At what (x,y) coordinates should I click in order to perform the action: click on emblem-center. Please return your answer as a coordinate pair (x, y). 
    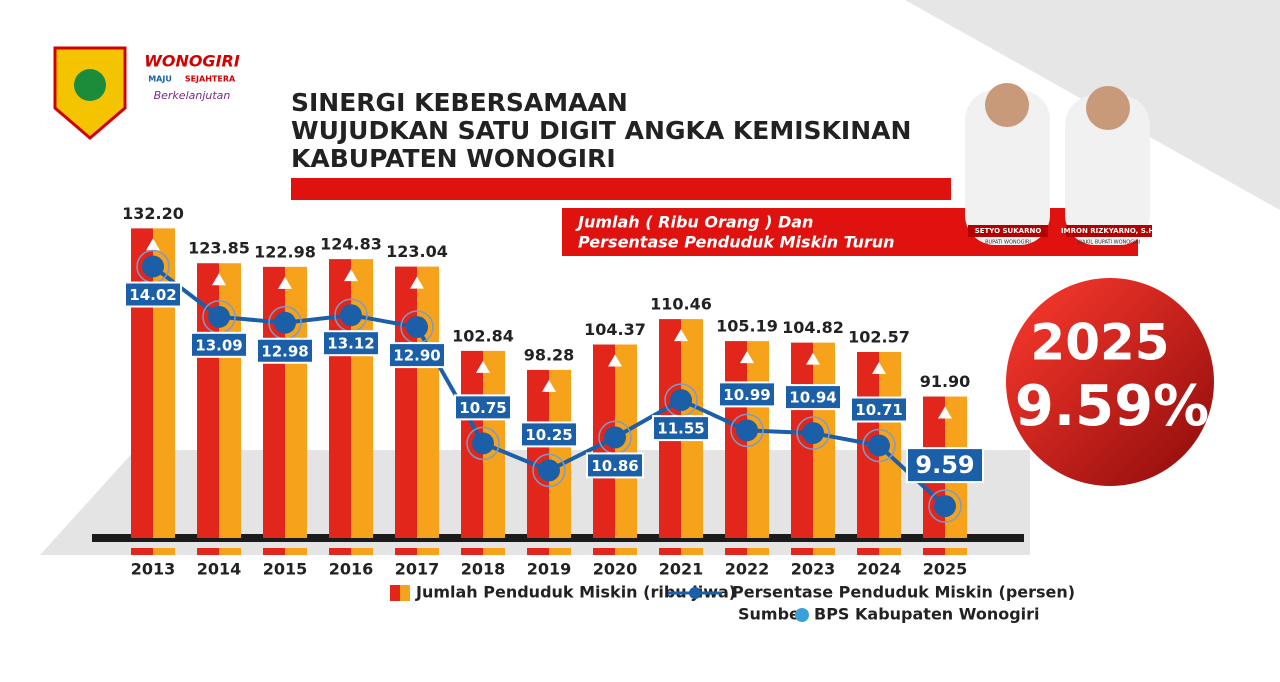
    Looking at the image, I should click on (90, 85).